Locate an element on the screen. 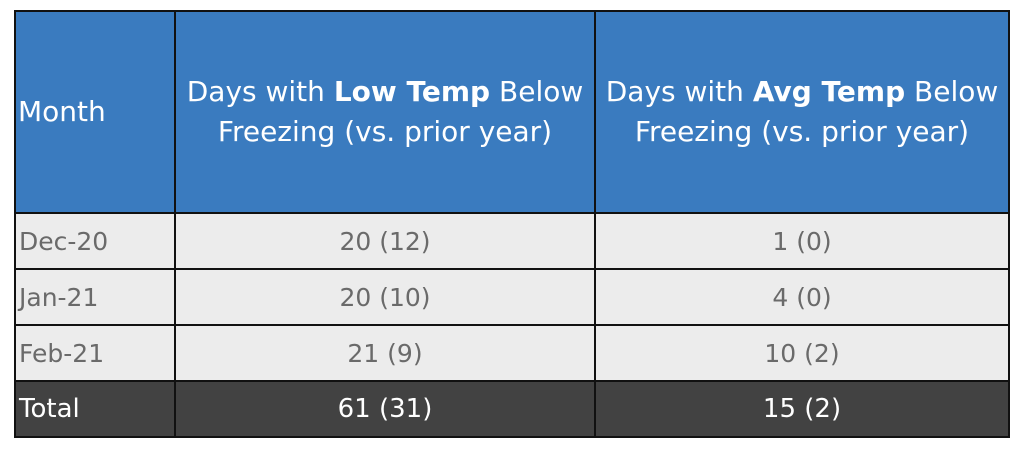  table-row: Dec-20 20 (12) 1 (0) is located at coordinates (512, 241).